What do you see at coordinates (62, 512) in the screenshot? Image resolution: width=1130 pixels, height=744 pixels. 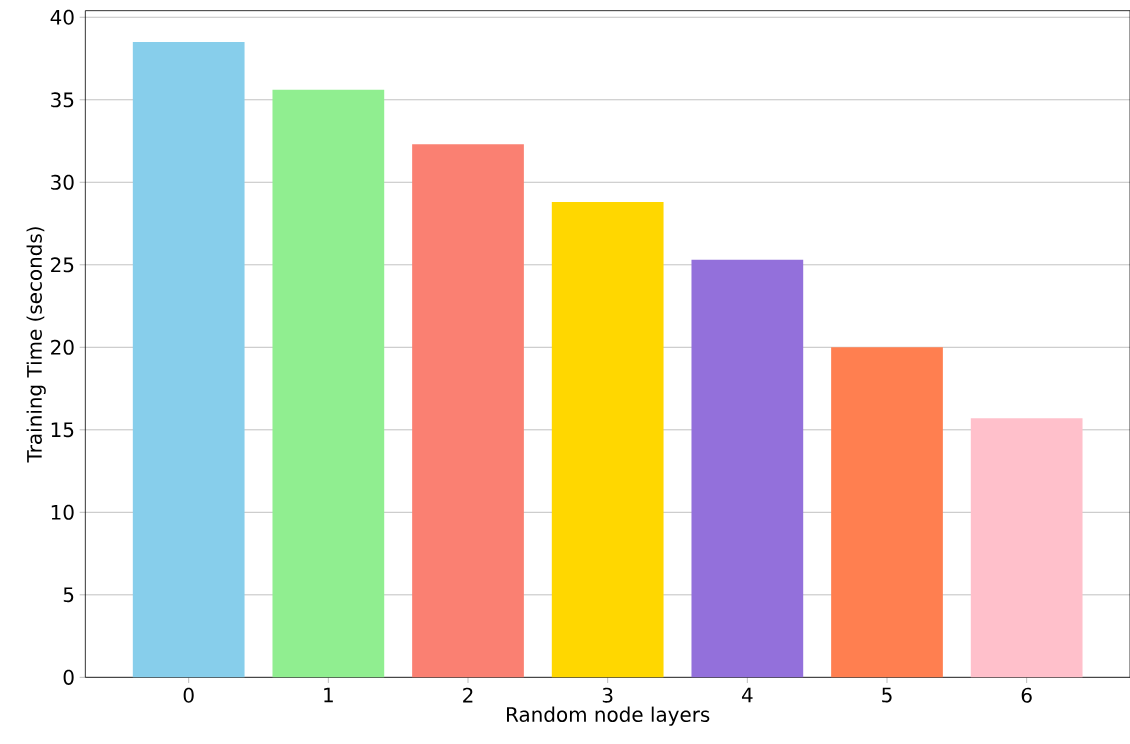 I see `y-tick-label: 10` at bounding box center [62, 512].